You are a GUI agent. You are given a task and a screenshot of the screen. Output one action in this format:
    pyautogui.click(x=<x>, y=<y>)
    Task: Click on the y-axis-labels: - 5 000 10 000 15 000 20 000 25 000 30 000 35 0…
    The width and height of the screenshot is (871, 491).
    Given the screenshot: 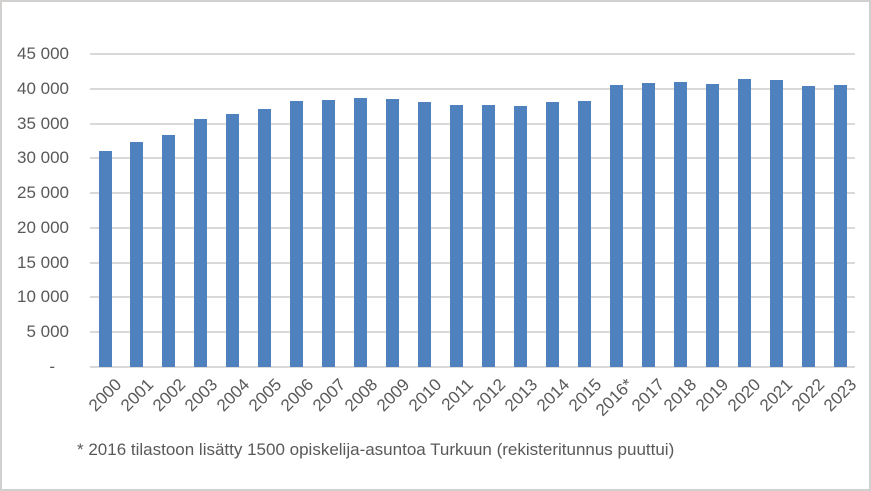 What is the action you would take?
    pyautogui.click(x=35, y=210)
    